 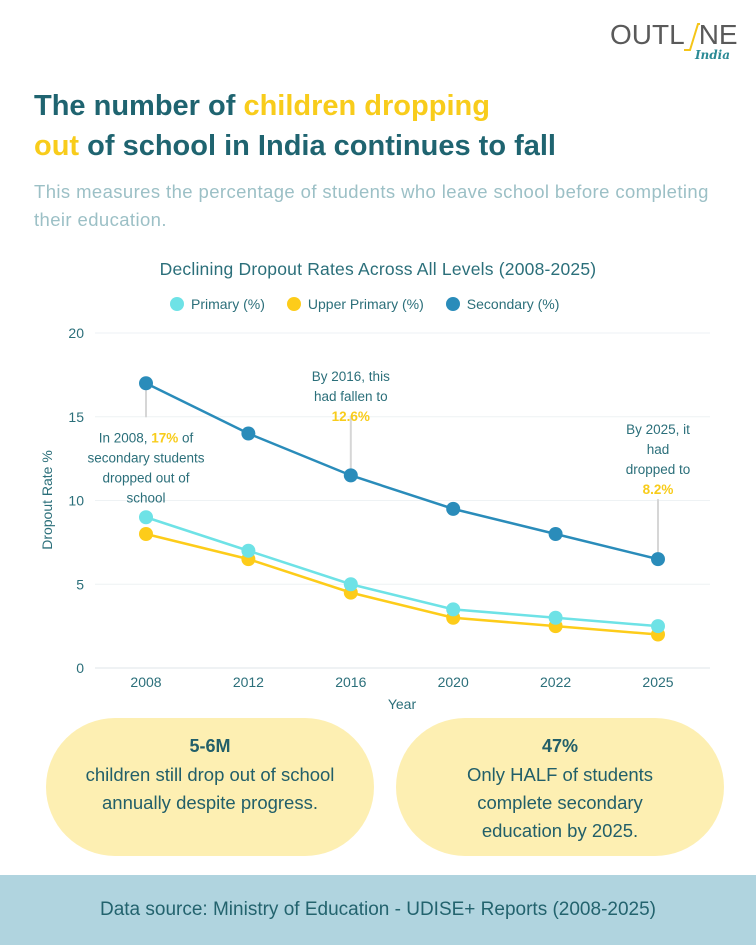 What do you see at coordinates (402, 584) in the screenshot?
I see `series-line-upper-primary` at bounding box center [402, 584].